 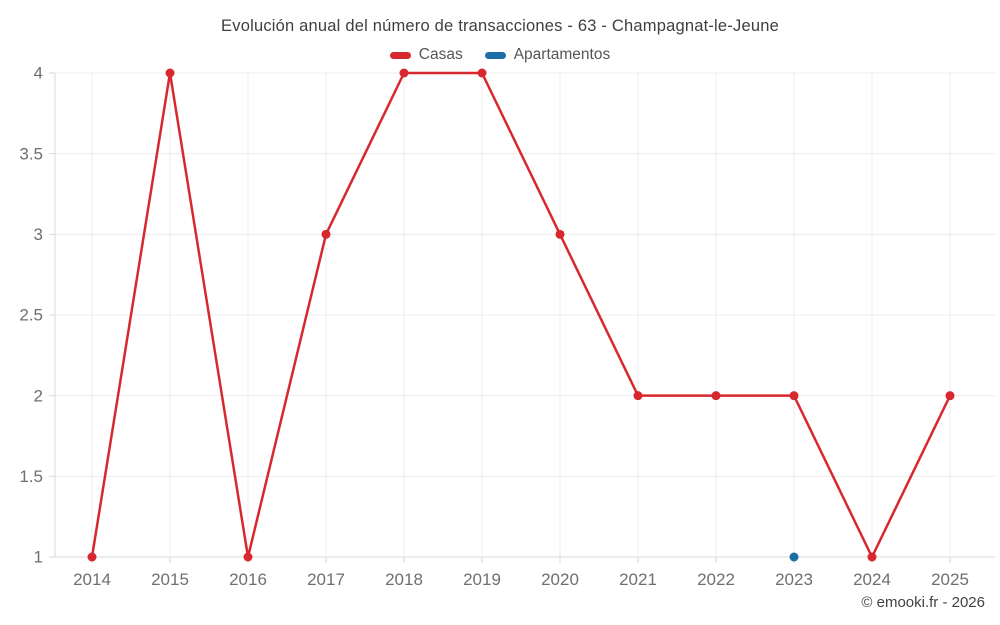 What do you see at coordinates (31, 315) in the screenshot?
I see `y-tick-label: 2.5` at bounding box center [31, 315].